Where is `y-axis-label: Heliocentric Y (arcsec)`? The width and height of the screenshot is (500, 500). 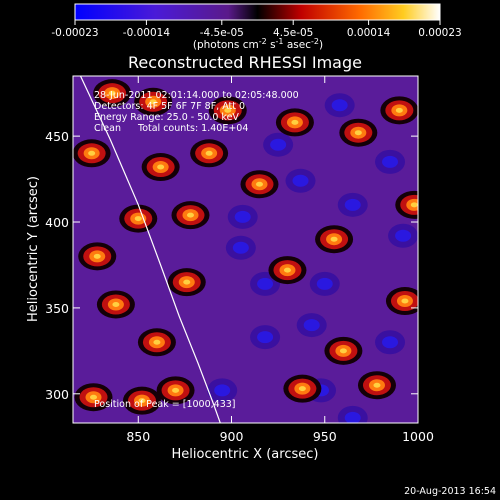 y-axis-label: Heliocentric Y (arcsec) is located at coordinates (33, 249).